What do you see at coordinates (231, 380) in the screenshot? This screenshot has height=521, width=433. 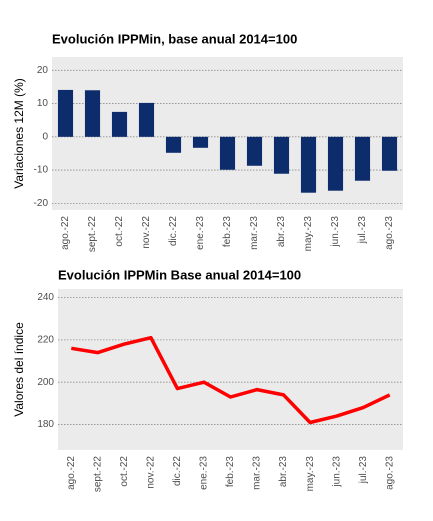 I see `line` at bounding box center [231, 380].